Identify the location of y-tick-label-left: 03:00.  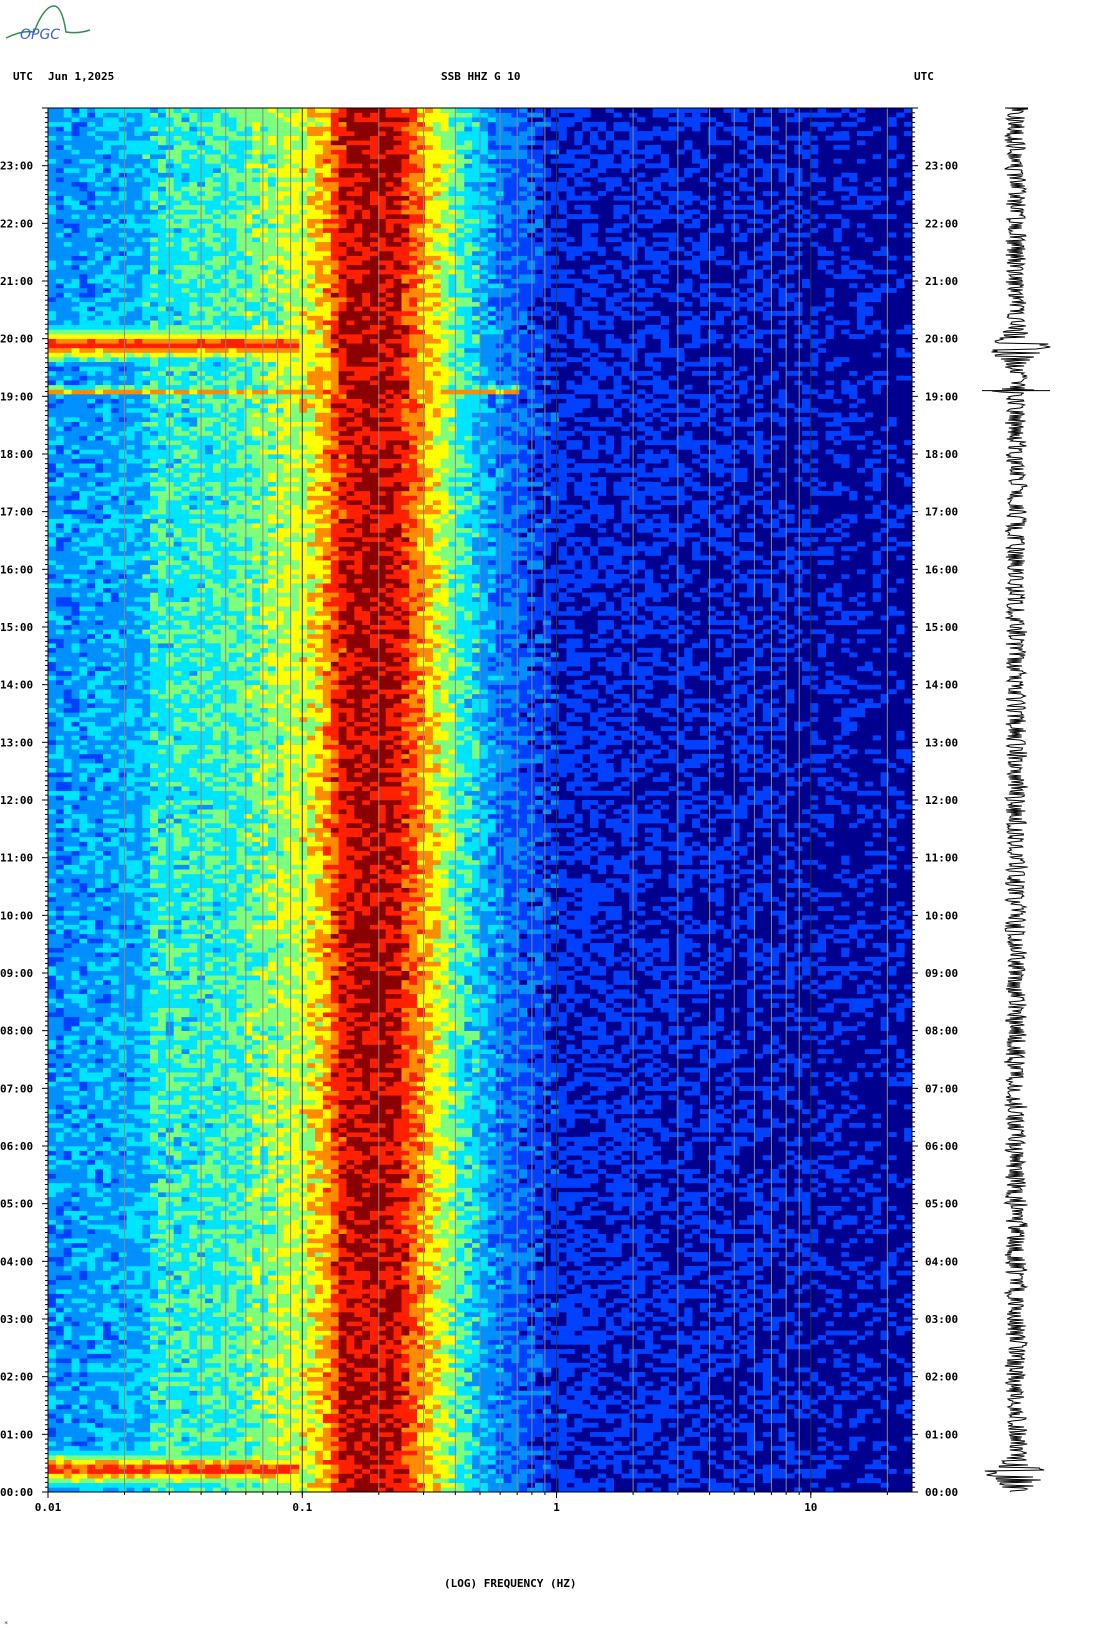
(16, 1319).